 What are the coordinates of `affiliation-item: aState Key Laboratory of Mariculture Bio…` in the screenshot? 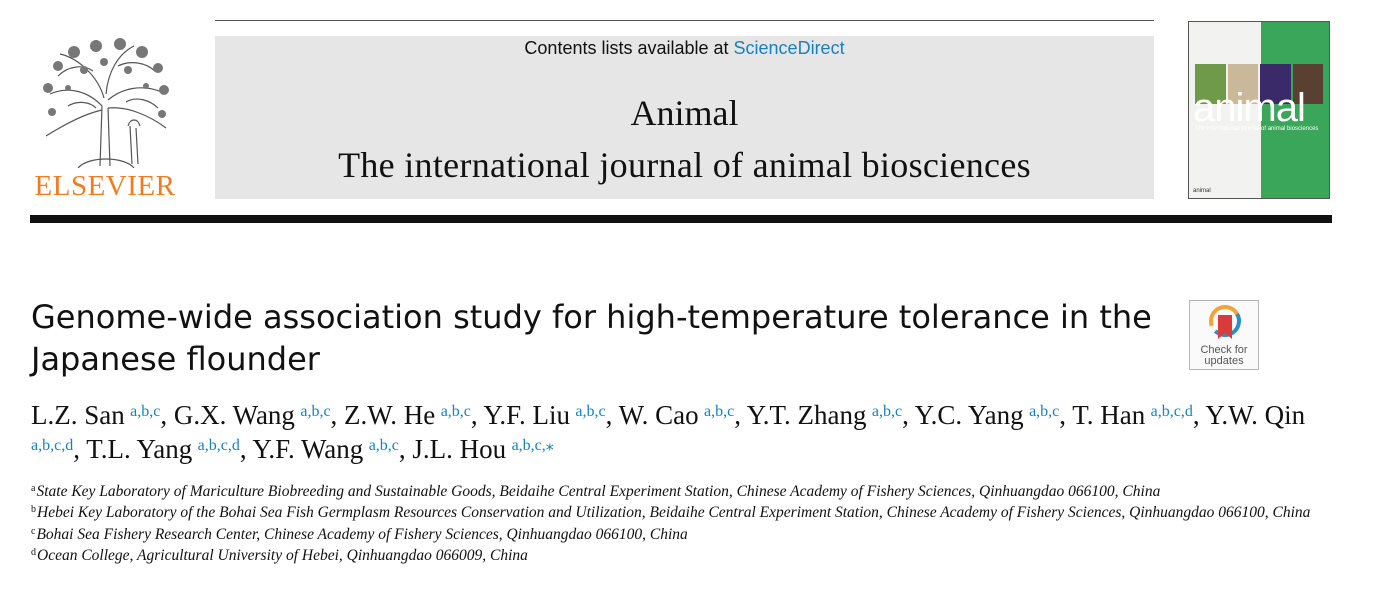 It's located at (681, 491).